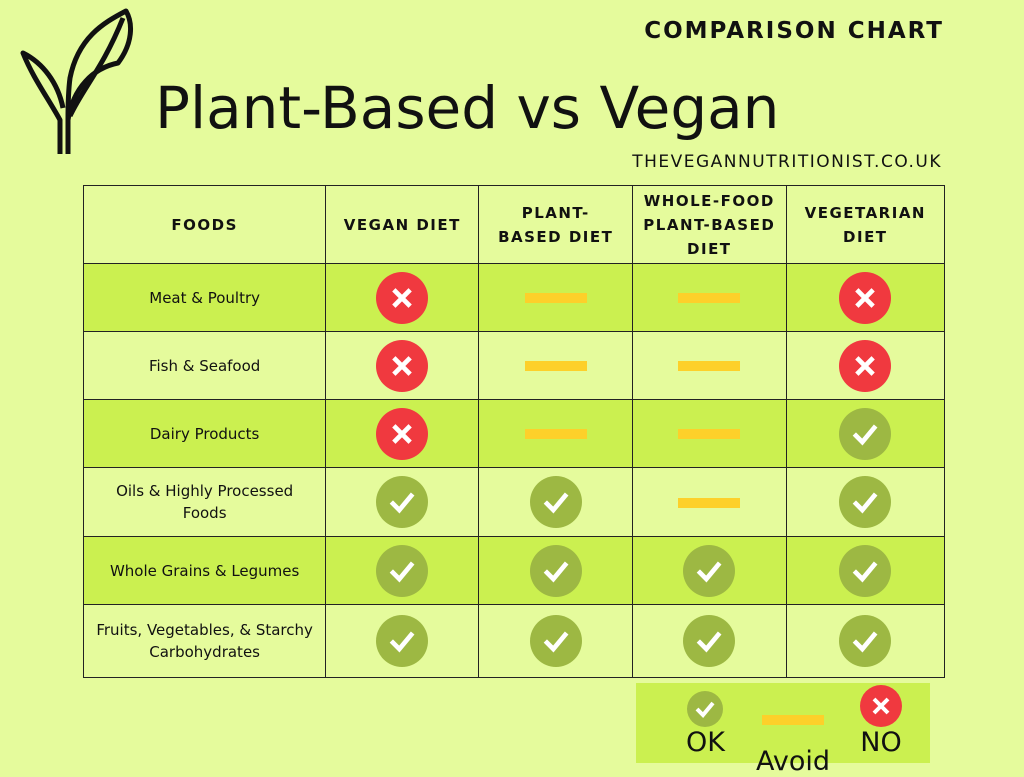  Describe the element at coordinates (204, 297) in the screenshot. I see `food-cell: Meat & Poultry` at that location.